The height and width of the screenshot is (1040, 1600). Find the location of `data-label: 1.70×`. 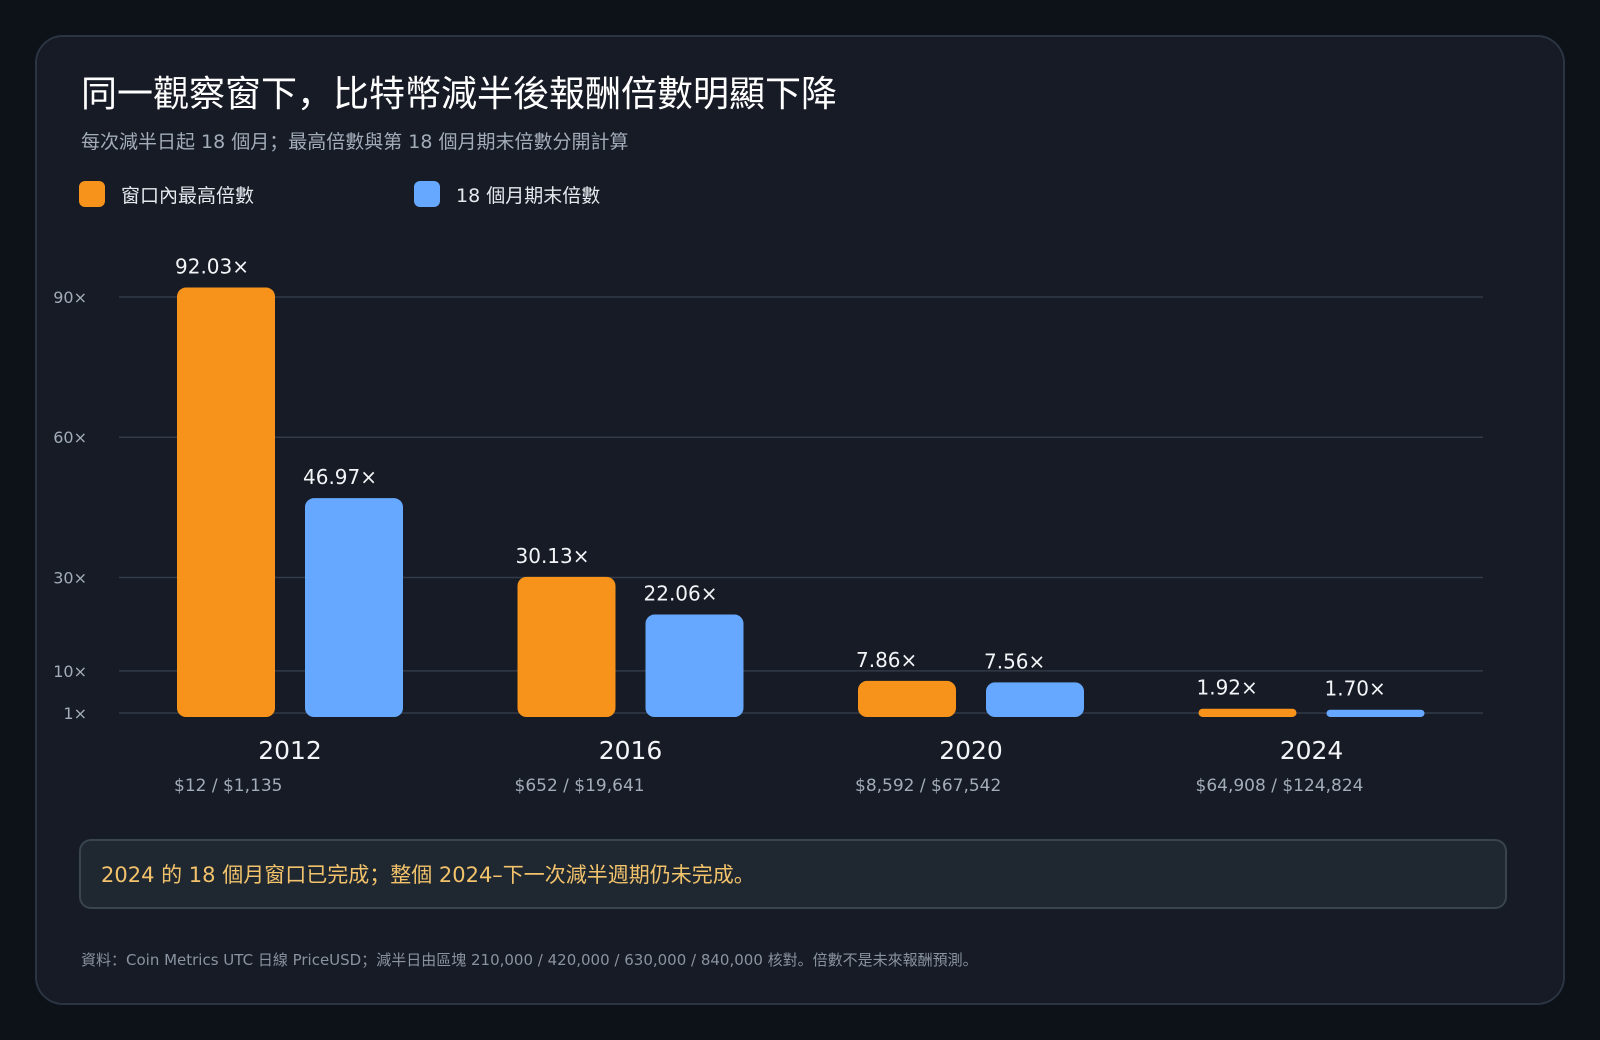

data-label: 1.70× is located at coordinates (1355, 689).